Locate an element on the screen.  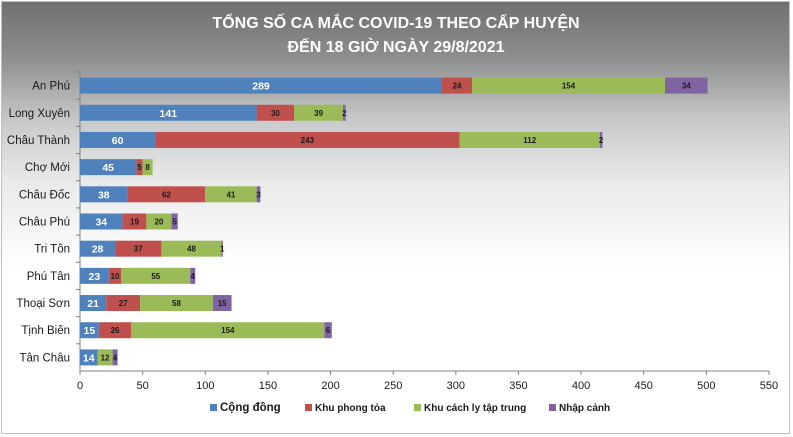
data-label: 39 is located at coordinates (318, 113).